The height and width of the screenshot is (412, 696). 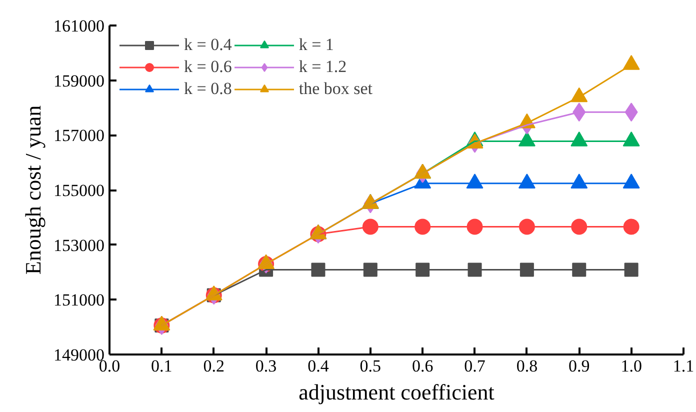 I want to click on legend-label: k = 1, so click(x=316, y=45).